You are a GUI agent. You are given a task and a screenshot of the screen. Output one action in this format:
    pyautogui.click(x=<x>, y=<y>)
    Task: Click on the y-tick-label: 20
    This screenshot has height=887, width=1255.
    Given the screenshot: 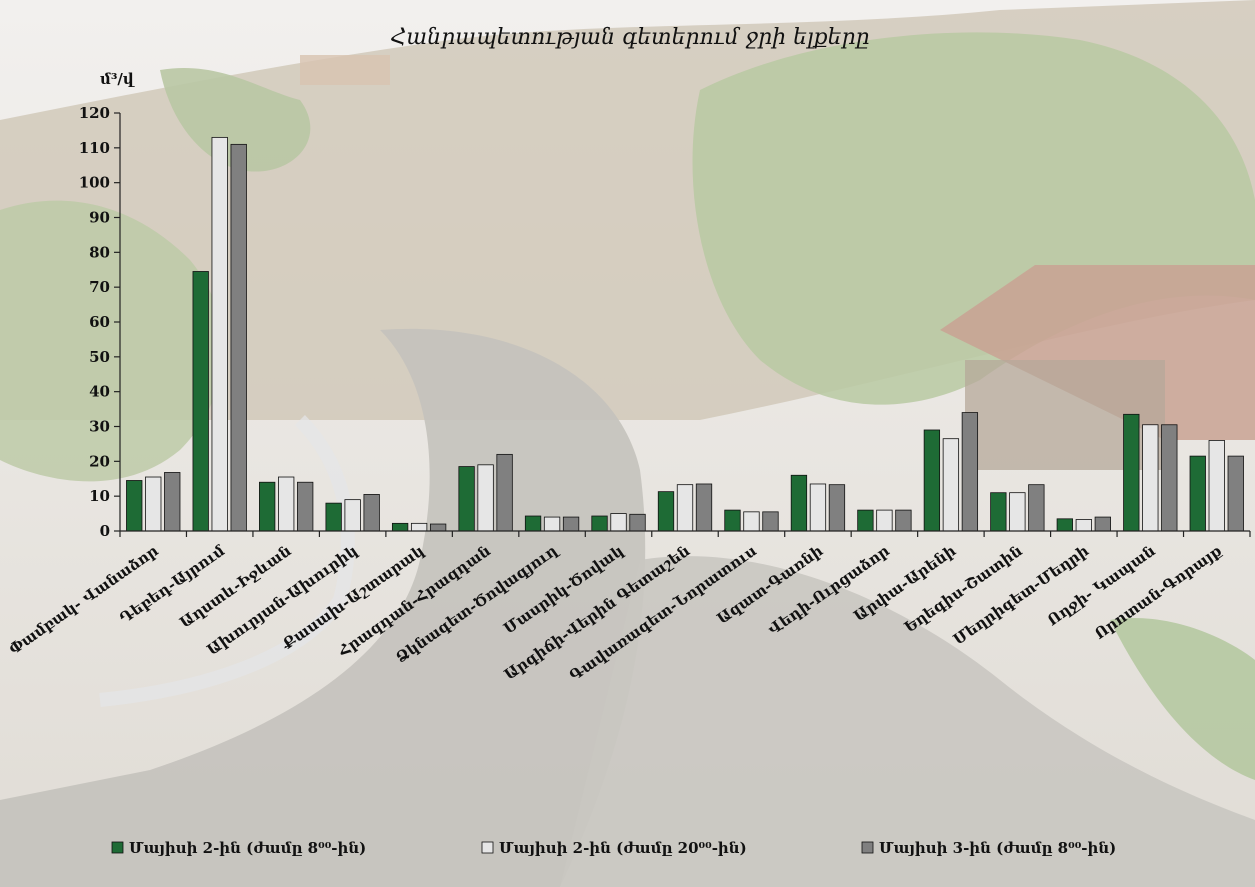 What is the action you would take?
    pyautogui.click(x=99, y=461)
    